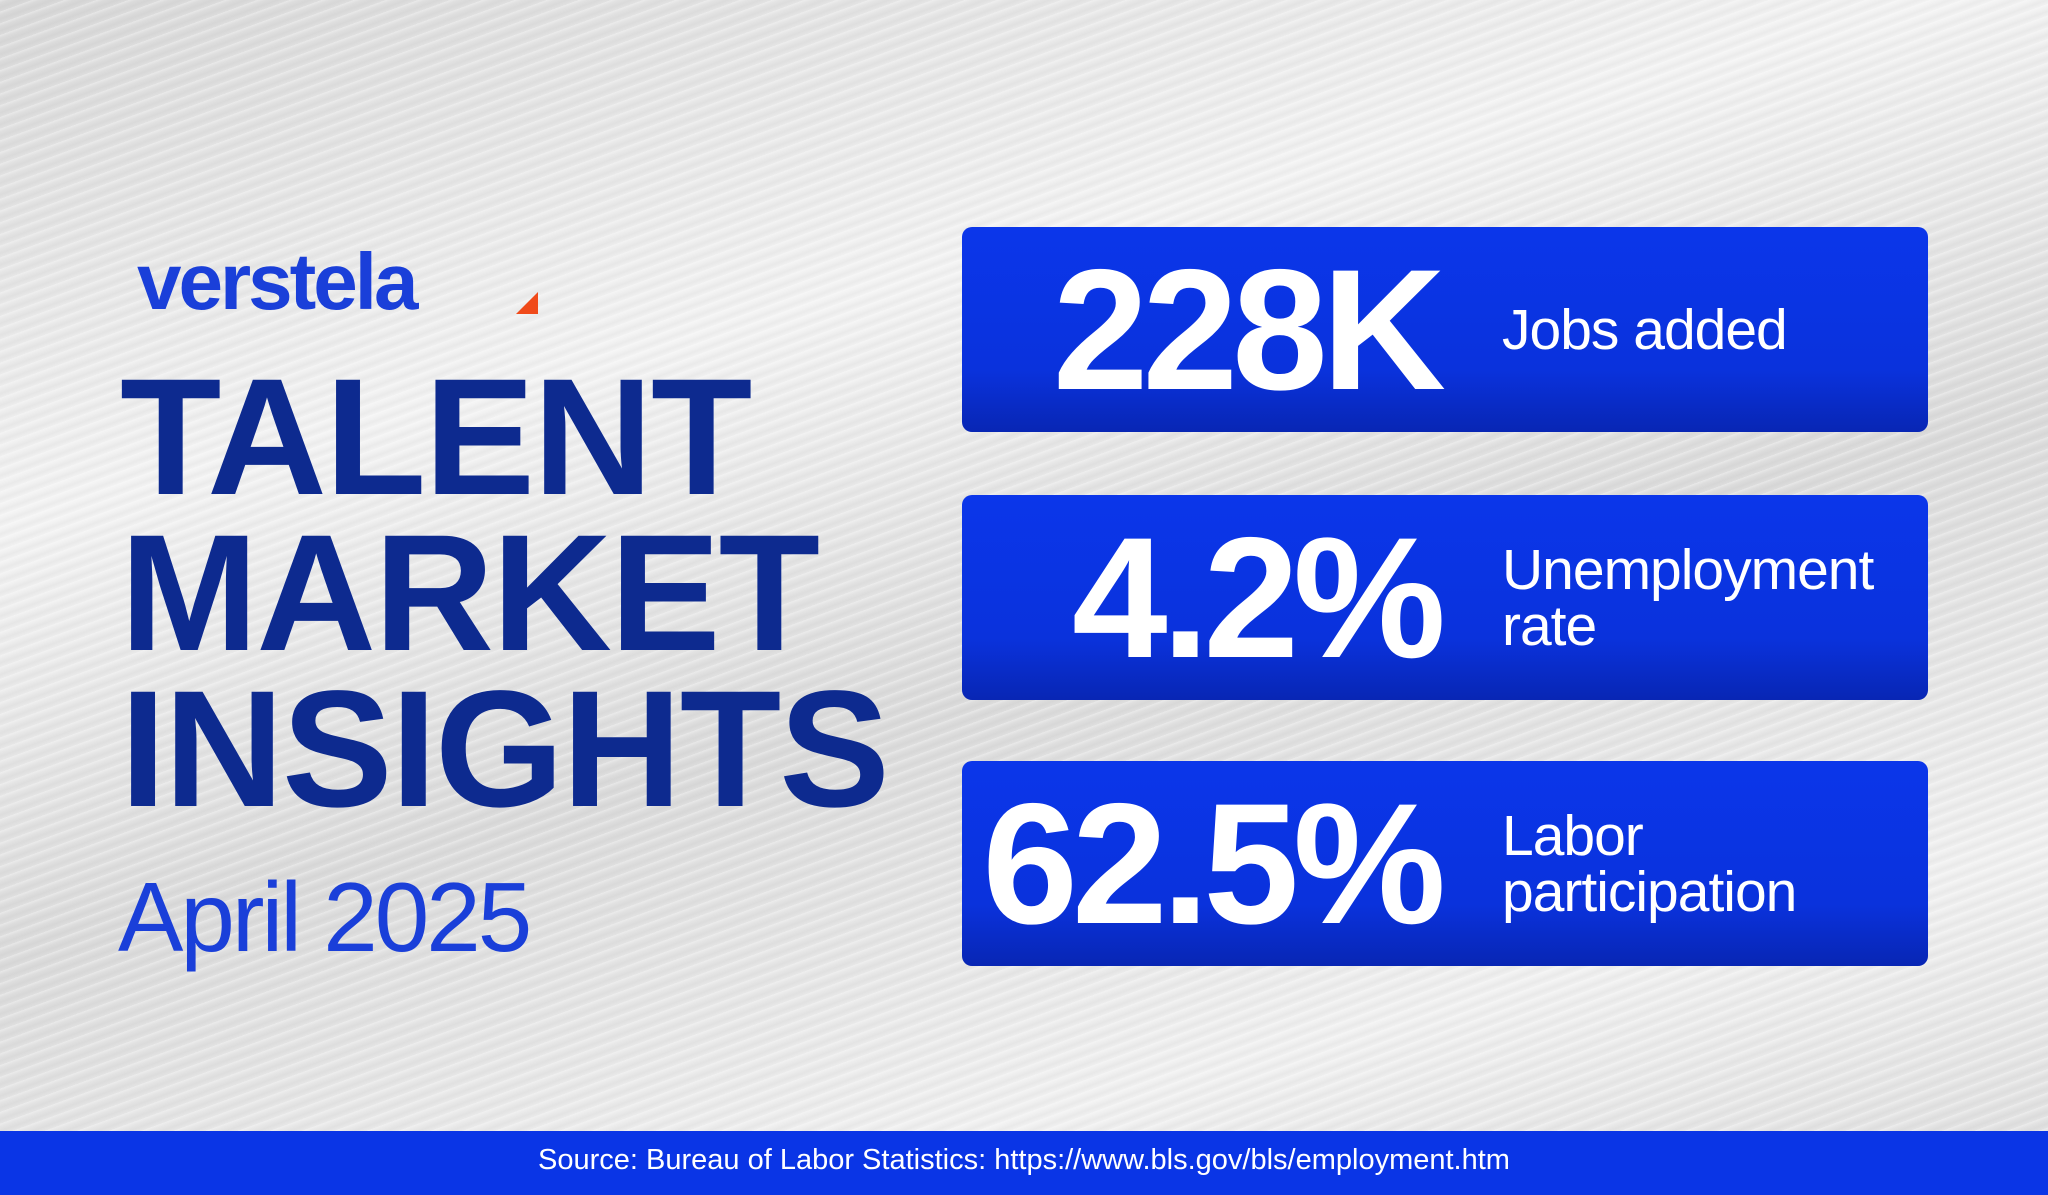 The height and width of the screenshot is (1195, 2048). I want to click on stat-label: Jobs added, so click(1645, 329).